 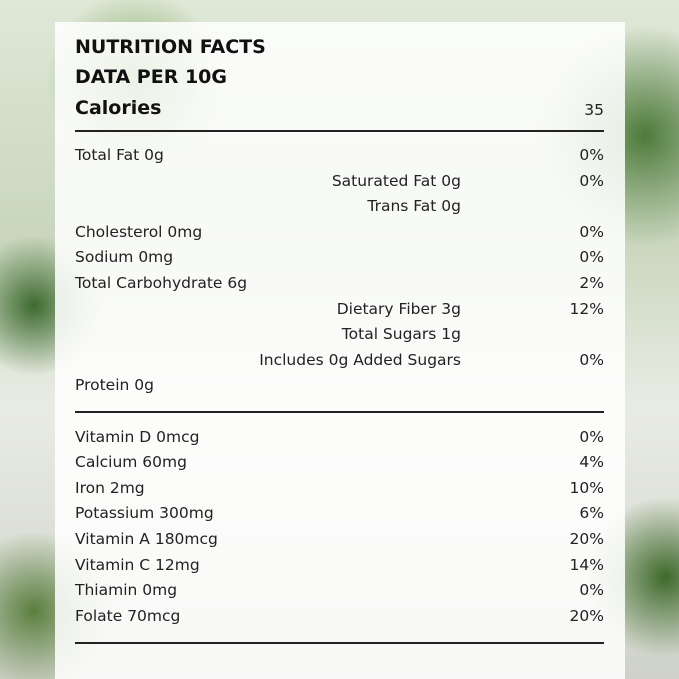 What do you see at coordinates (591, 283) in the screenshot?
I see `daily-value: 2%` at bounding box center [591, 283].